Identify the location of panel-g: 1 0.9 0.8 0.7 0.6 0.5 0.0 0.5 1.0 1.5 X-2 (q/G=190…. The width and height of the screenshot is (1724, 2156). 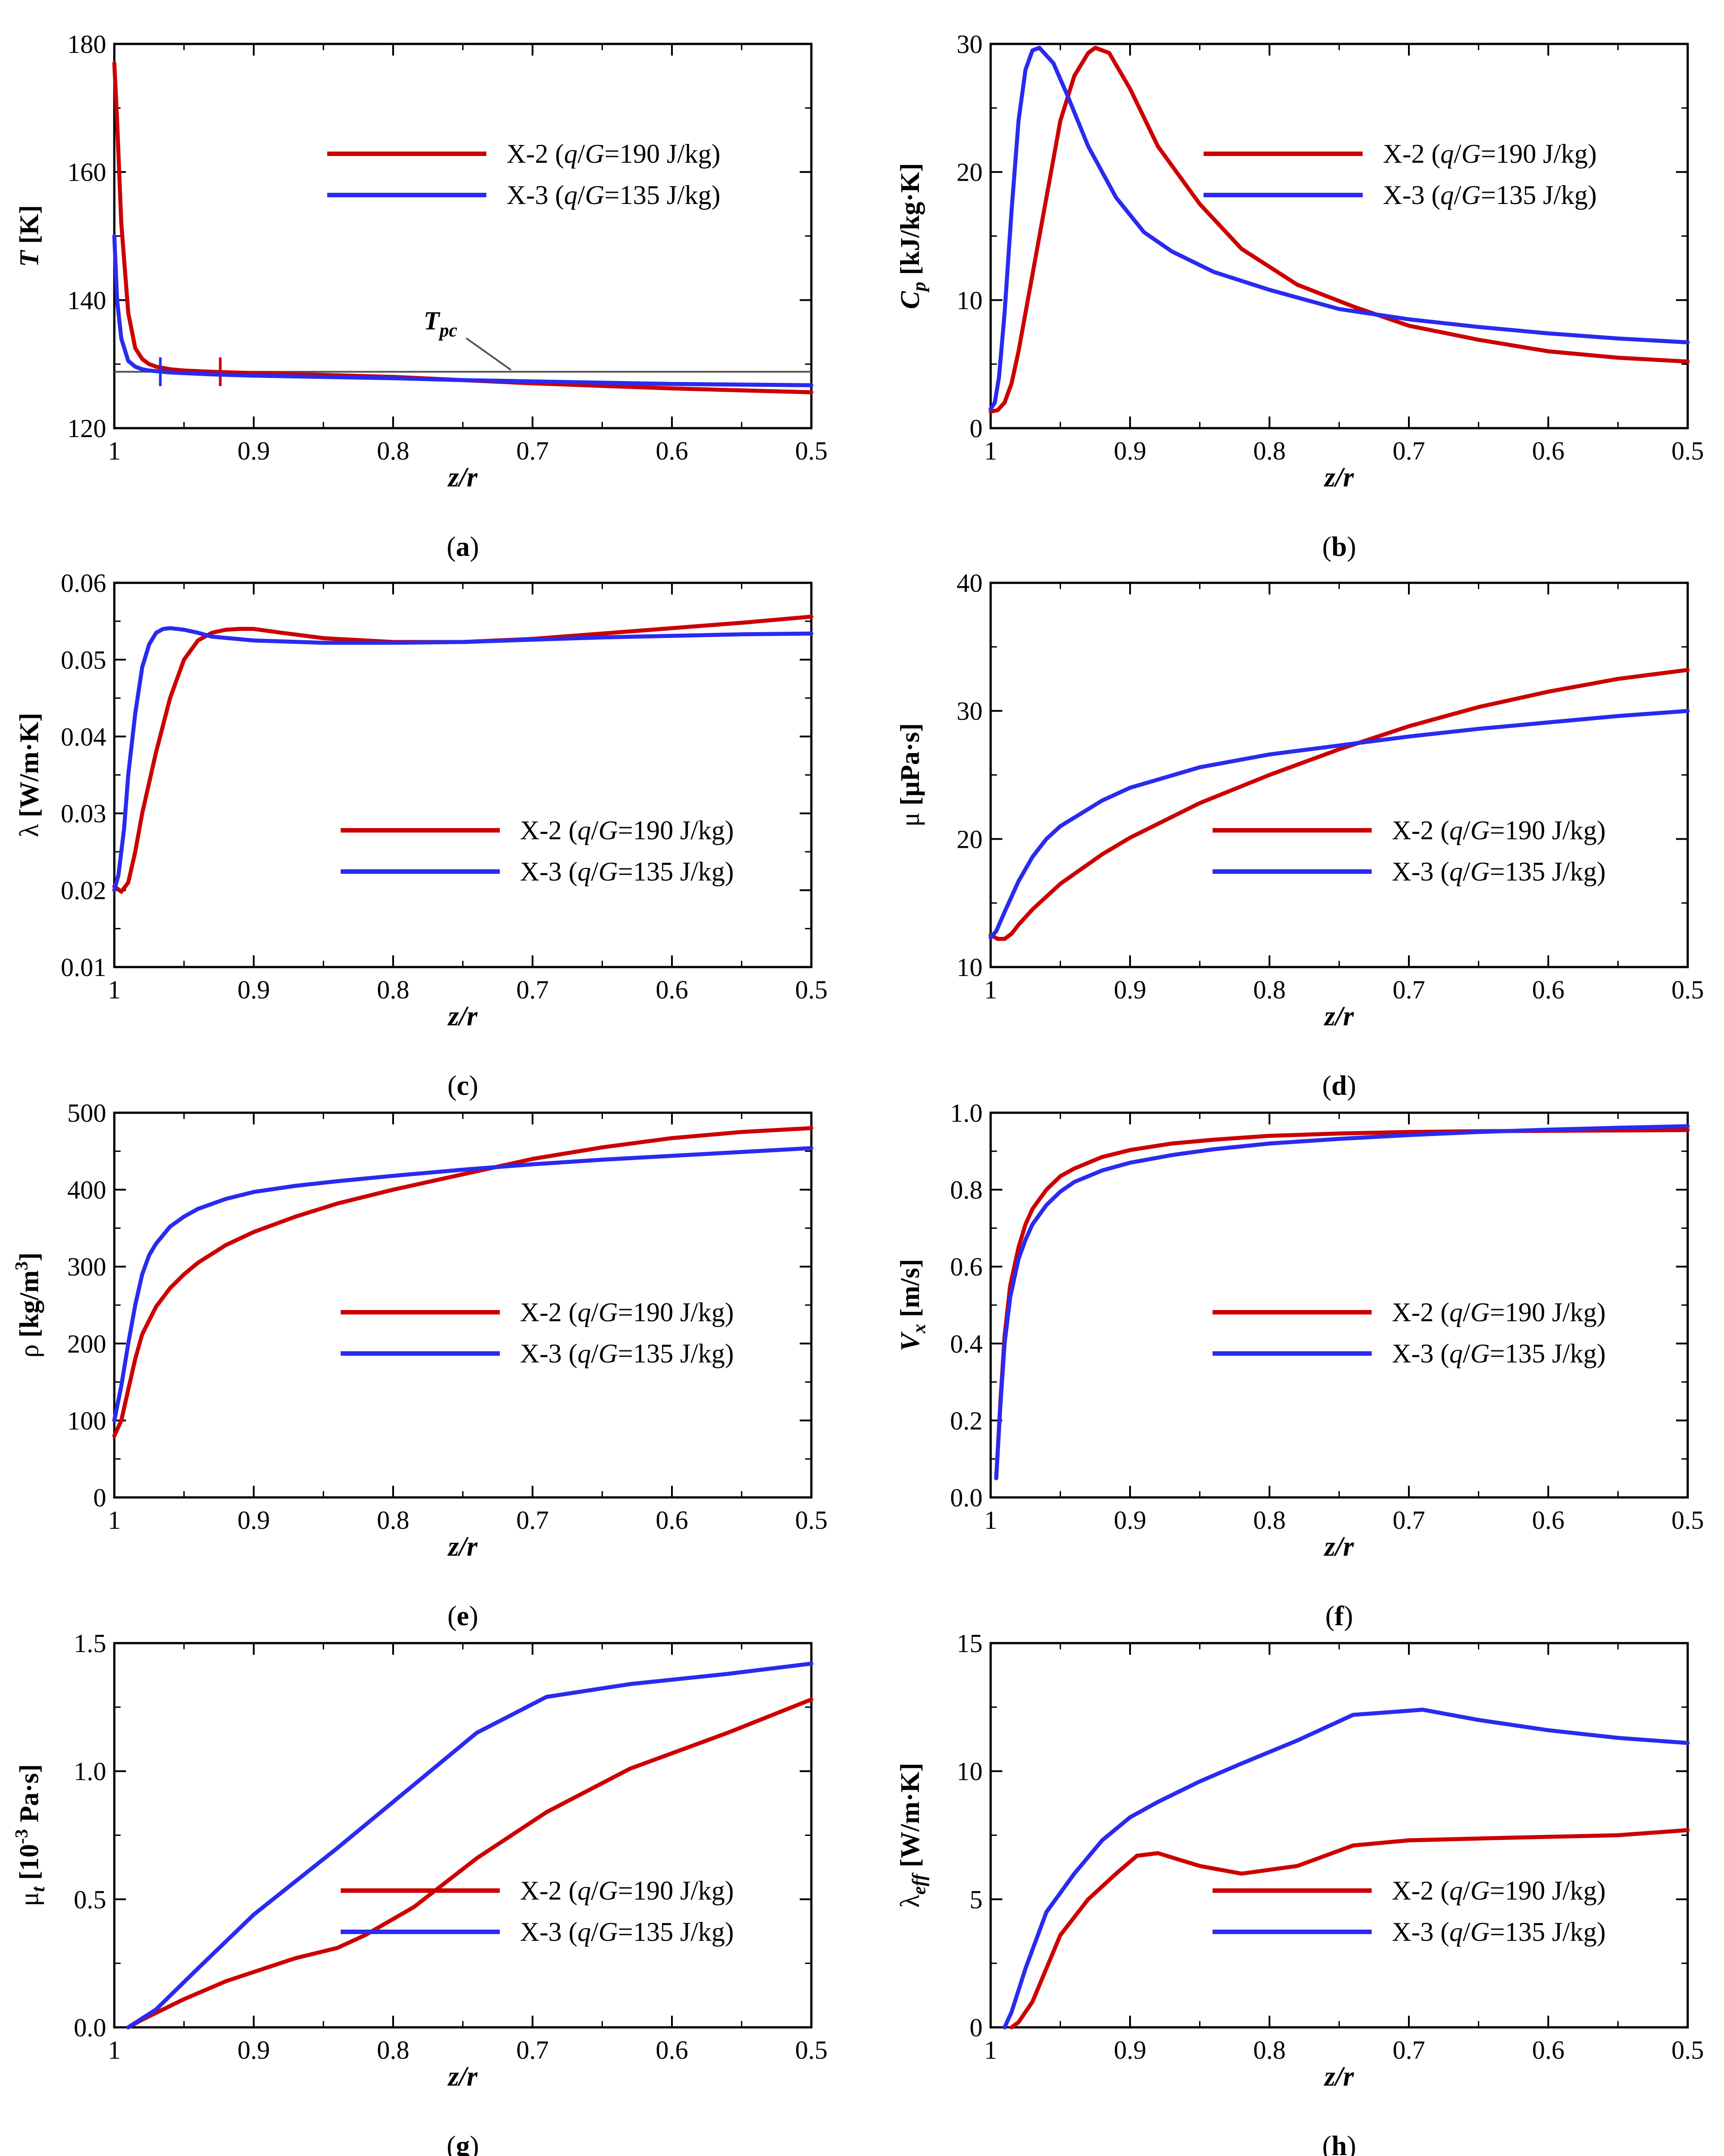
(419, 1892).